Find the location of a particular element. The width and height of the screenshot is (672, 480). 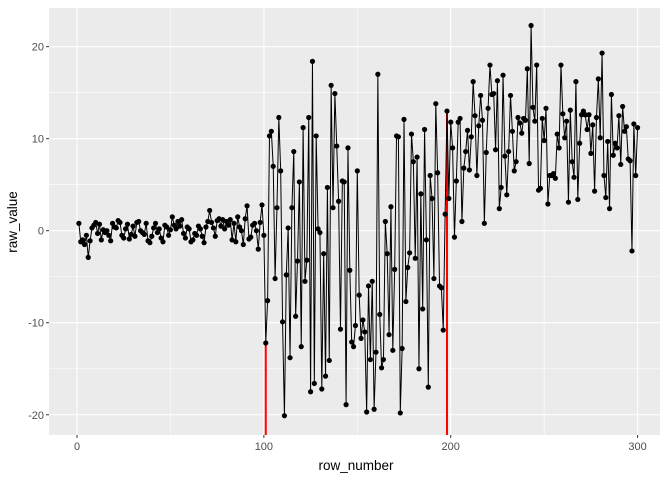

y-tick-label: -10 is located at coordinates (36, 324).